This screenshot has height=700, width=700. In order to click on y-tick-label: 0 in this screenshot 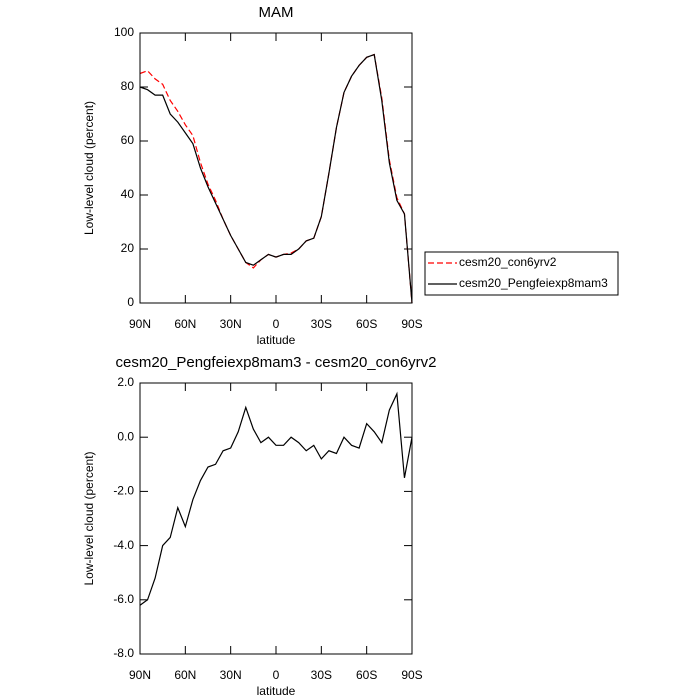, I will do `click(130, 302)`.